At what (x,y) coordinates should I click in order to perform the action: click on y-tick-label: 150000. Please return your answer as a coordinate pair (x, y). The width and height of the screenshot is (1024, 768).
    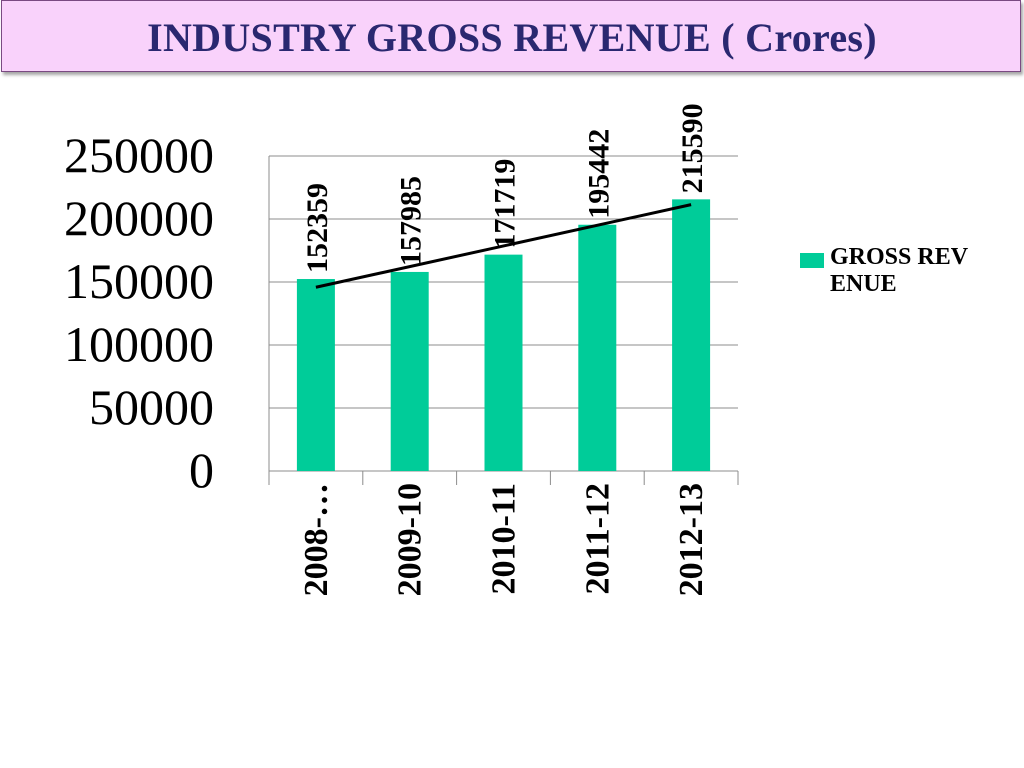
    Looking at the image, I should click on (139, 281).